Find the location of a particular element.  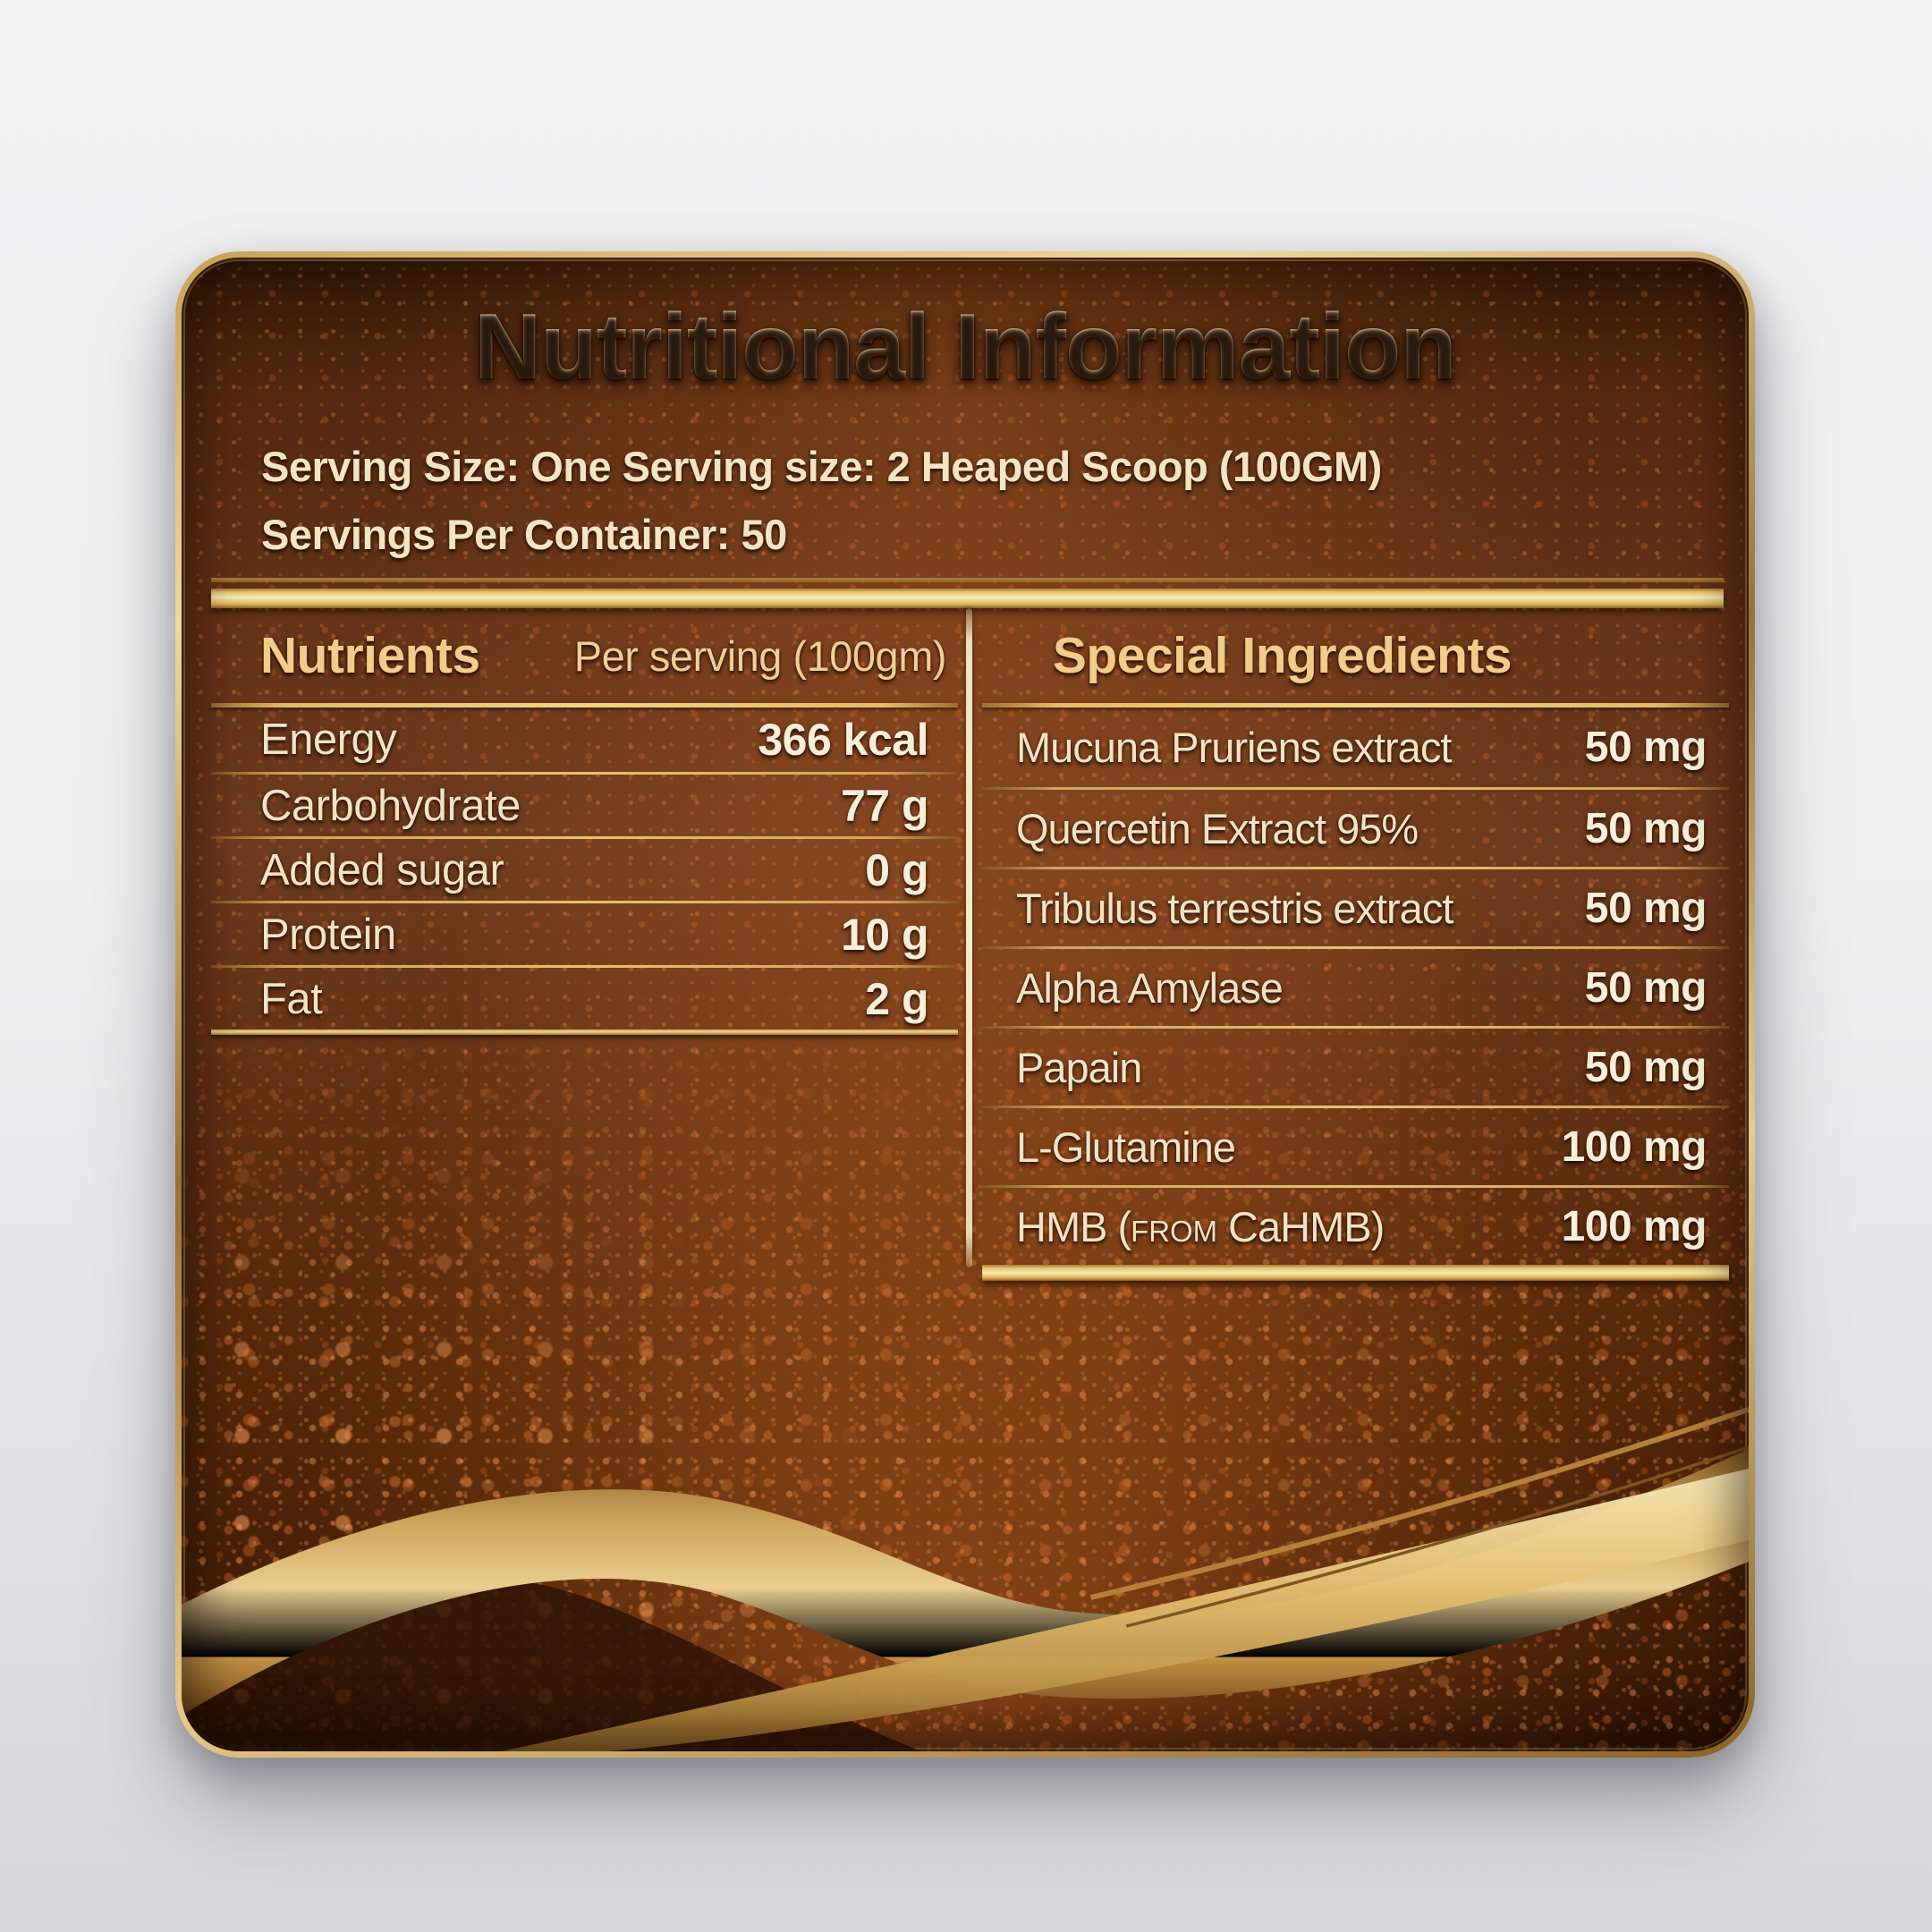

ingredient-name: Mucuna Pruriens extract is located at coordinates (1234, 747).